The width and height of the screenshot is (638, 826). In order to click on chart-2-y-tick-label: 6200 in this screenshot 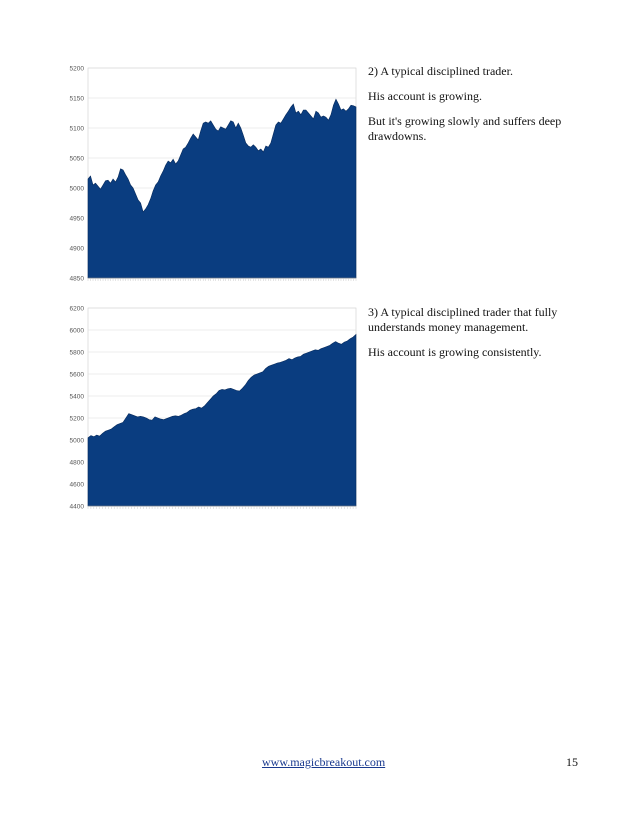, I will do `click(77, 309)`.